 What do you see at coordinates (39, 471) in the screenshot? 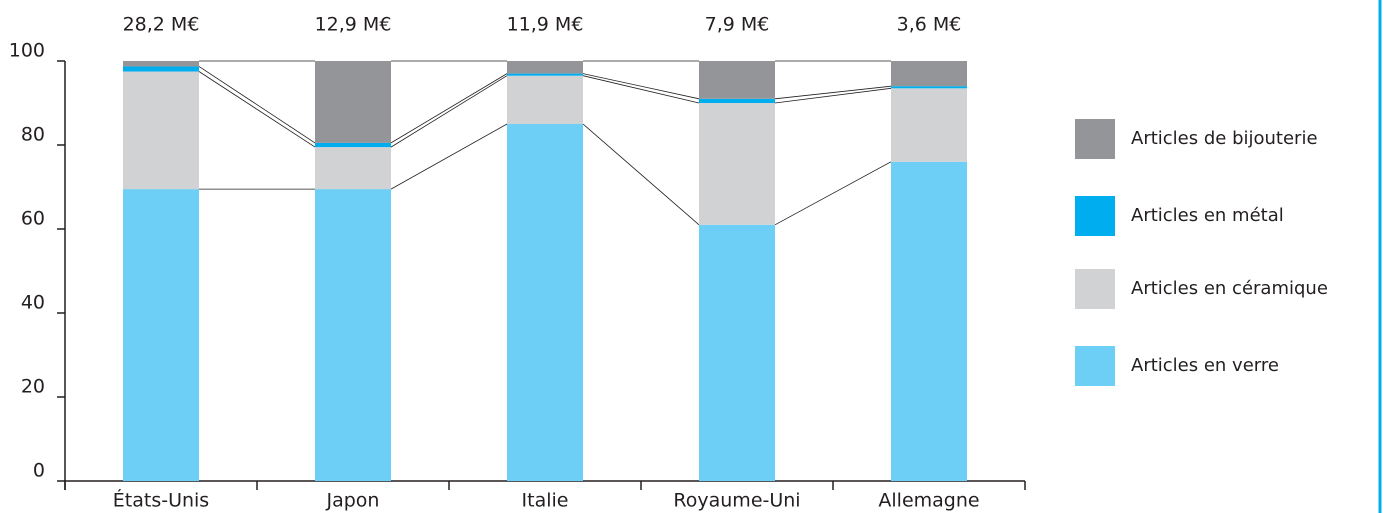
I see `y-tick-label: 0` at bounding box center [39, 471].